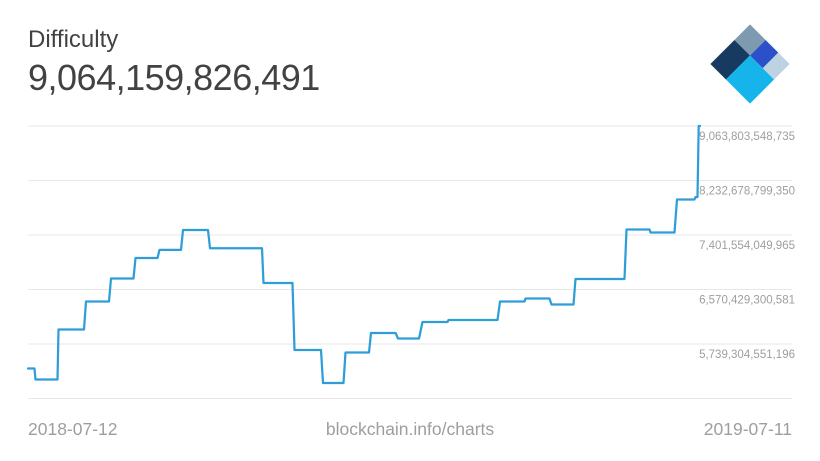 The image size is (820, 461). I want to click on y-axis-label: 9,063,803,548,735, so click(747, 137).